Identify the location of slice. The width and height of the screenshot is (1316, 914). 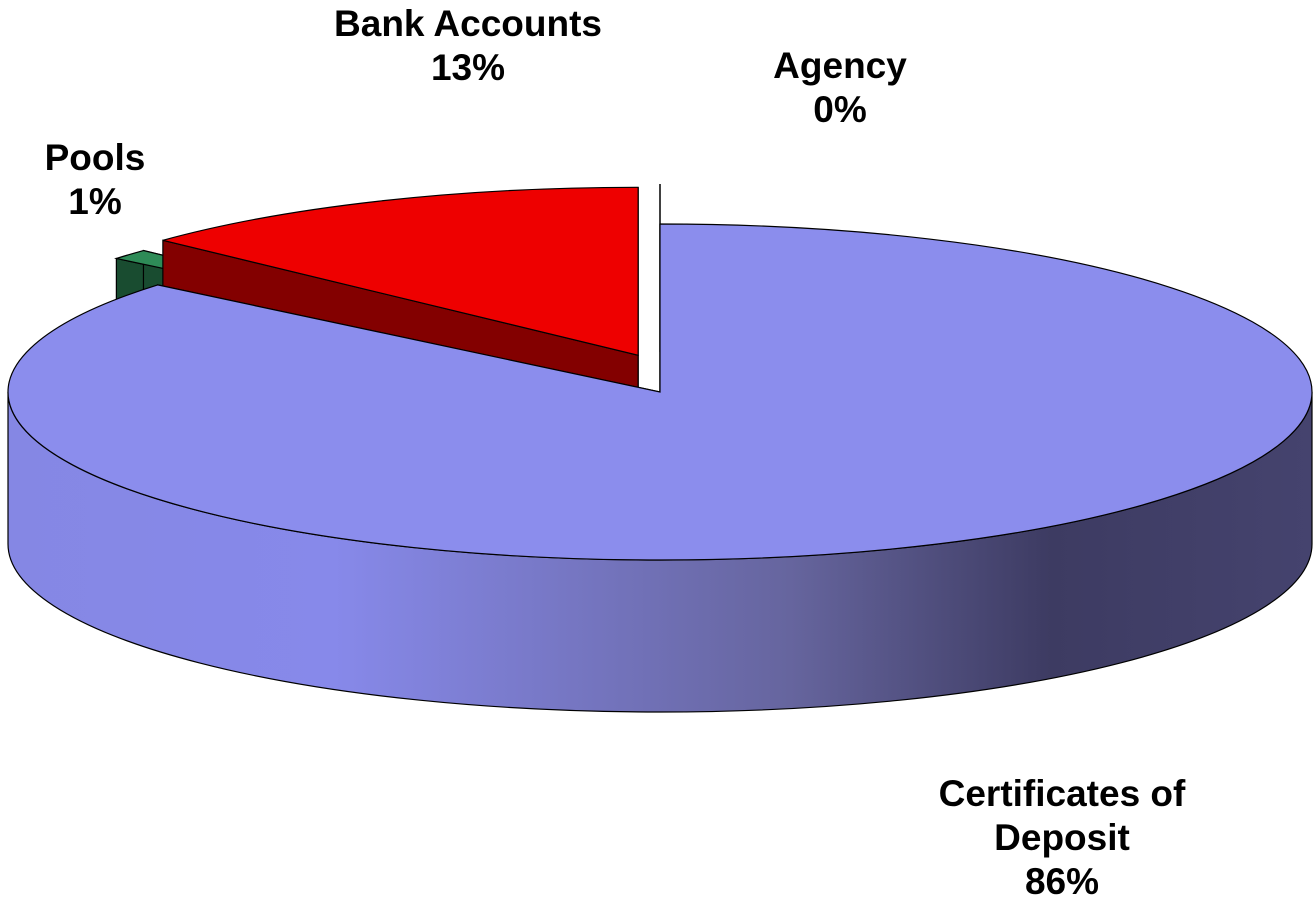
(400, 271).